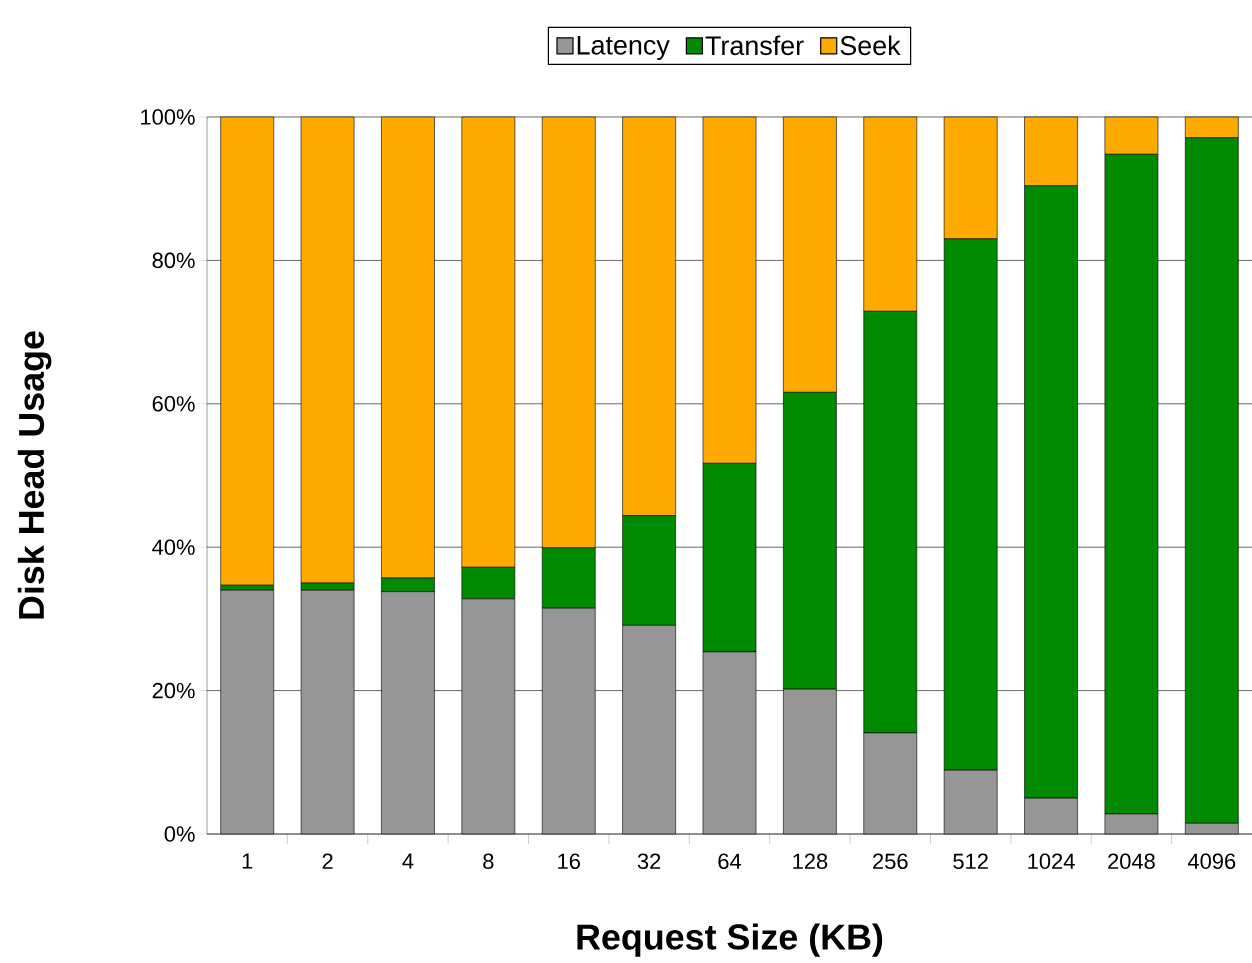 This screenshot has width=1252, height=963. What do you see at coordinates (1131, 861) in the screenshot?
I see `x-tick-label: 2048` at bounding box center [1131, 861].